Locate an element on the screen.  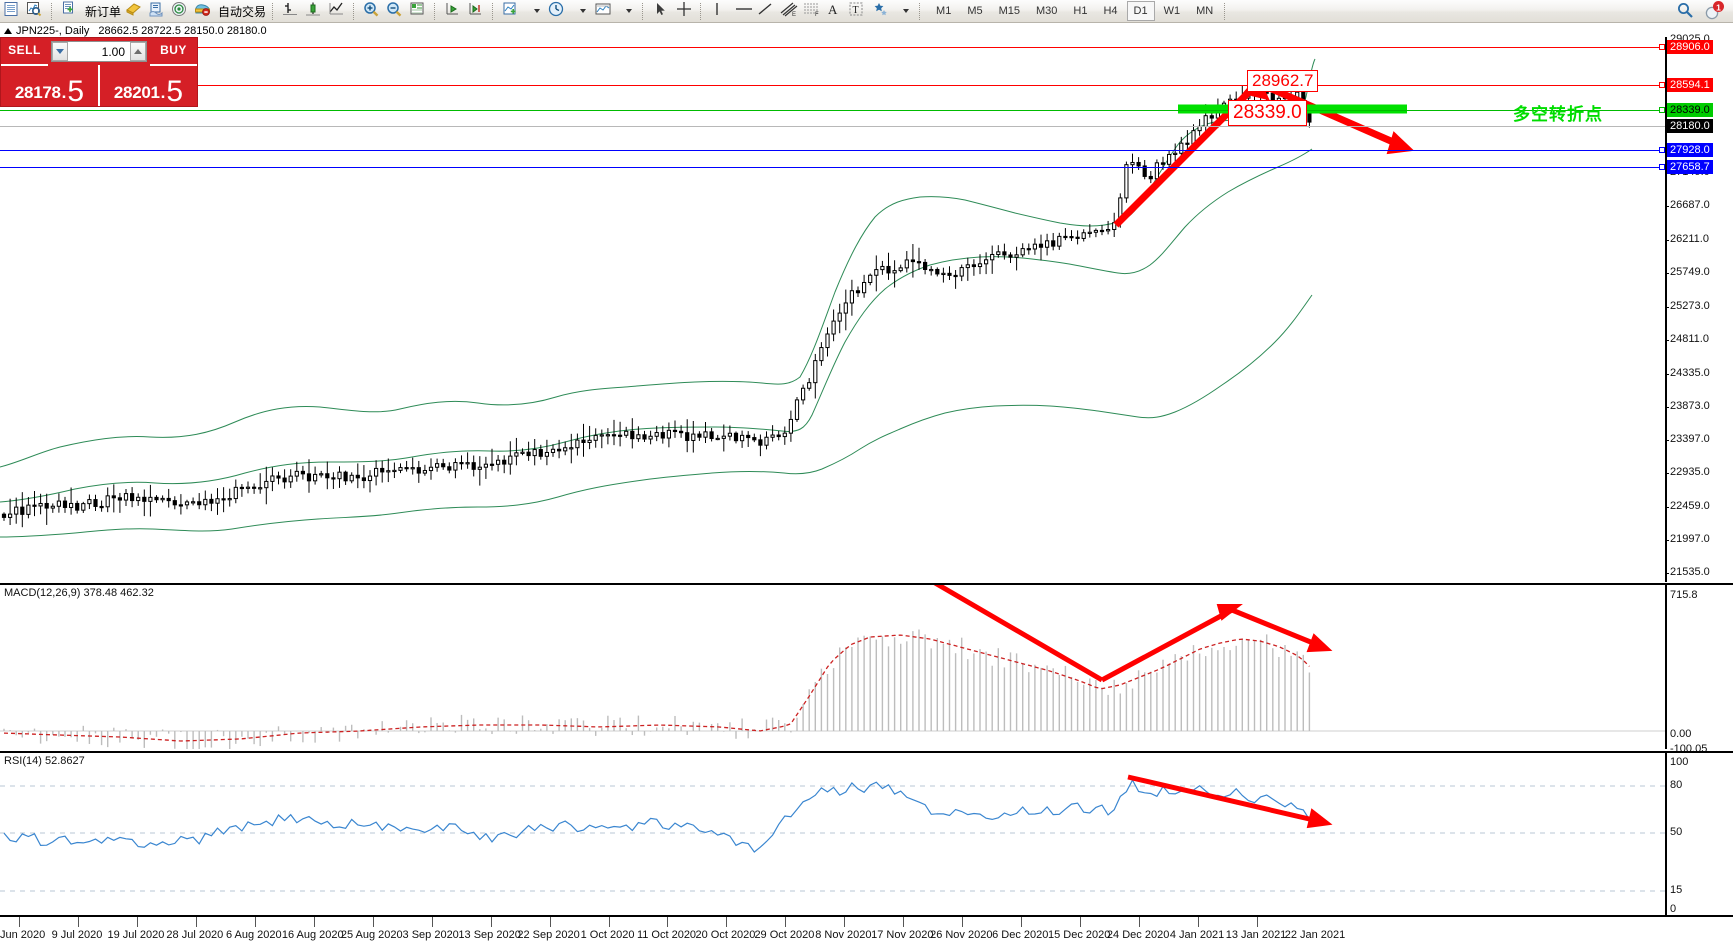
templates-icon is located at coordinates (604, 11).